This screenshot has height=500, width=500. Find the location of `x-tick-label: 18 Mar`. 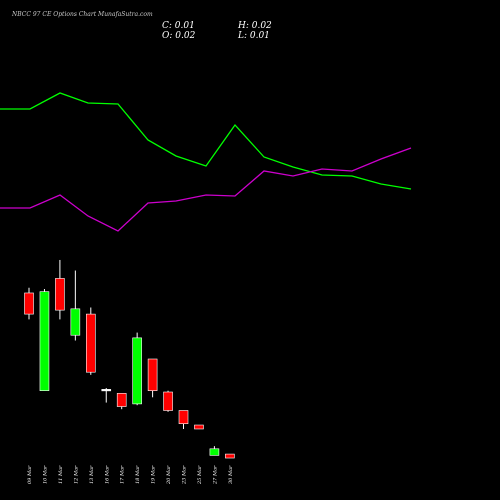

x-tick-label: 18 Mar is located at coordinates (138, 474).